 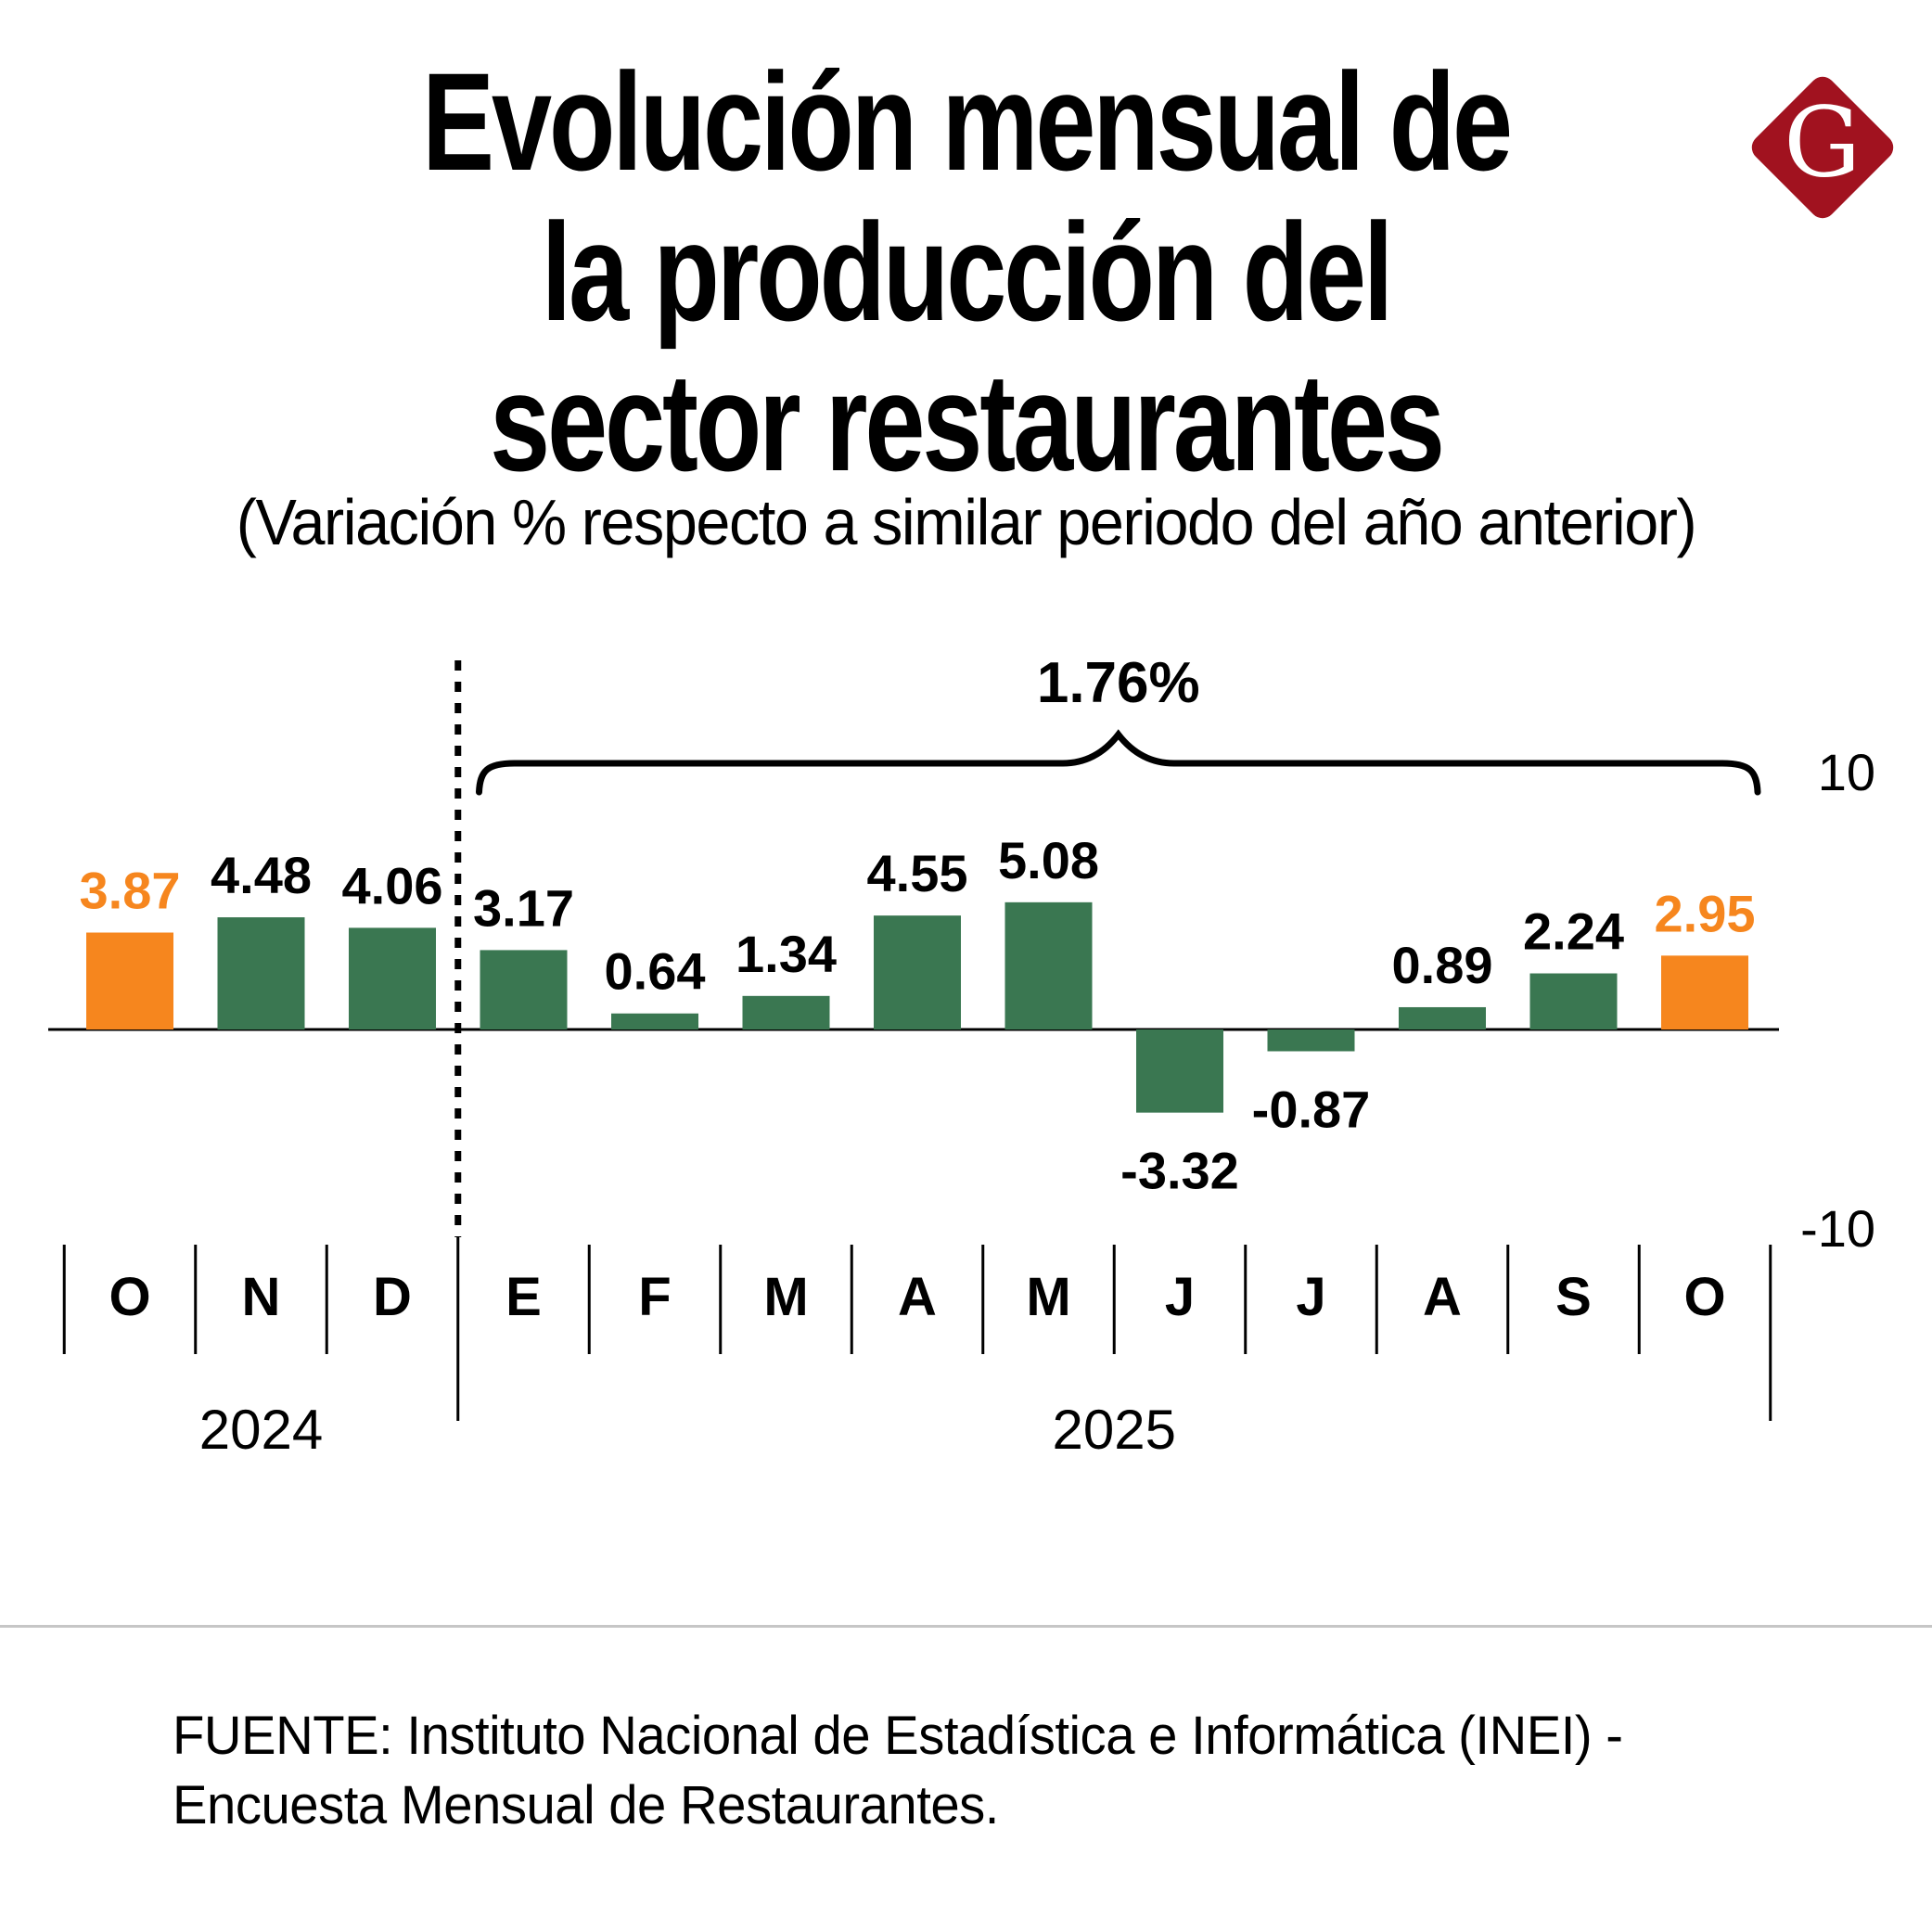 What do you see at coordinates (967, 422) in the screenshot?
I see `chart-title-line-3: sector restaurantes` at bounding box center [967, 422].